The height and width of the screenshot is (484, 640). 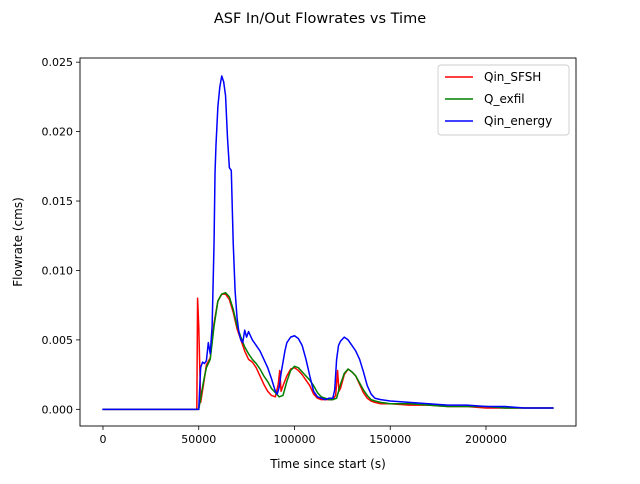 I want to click on y-tick-label: 0.015, so click(x=58, y=201).